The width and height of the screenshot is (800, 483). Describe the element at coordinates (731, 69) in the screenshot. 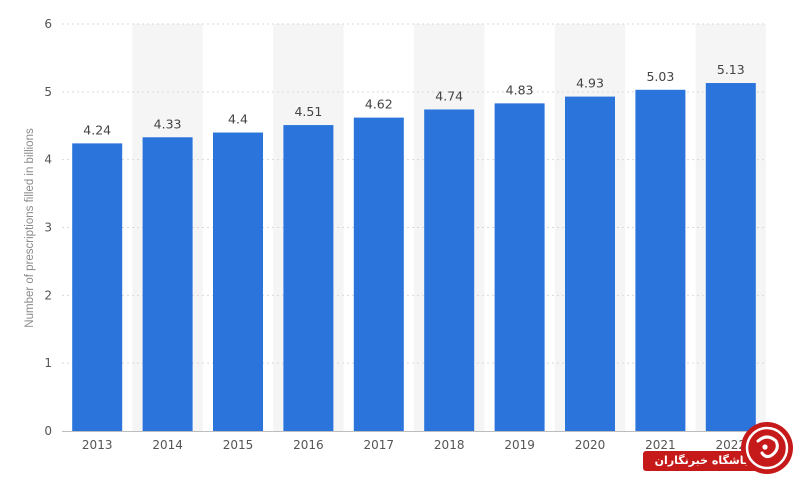

I see `data-label-2022: 5.13` at that location.